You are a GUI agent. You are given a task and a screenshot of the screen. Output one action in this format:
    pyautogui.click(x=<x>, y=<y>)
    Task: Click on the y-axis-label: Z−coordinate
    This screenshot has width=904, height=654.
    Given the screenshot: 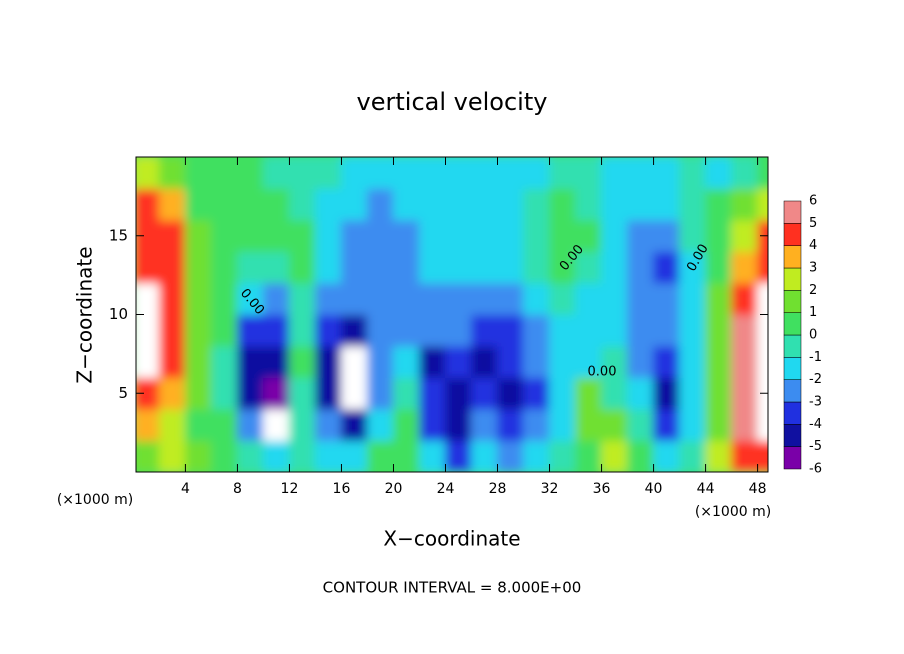 What is the action you would take?
    pyautogui.click(x=85, y=314)
    